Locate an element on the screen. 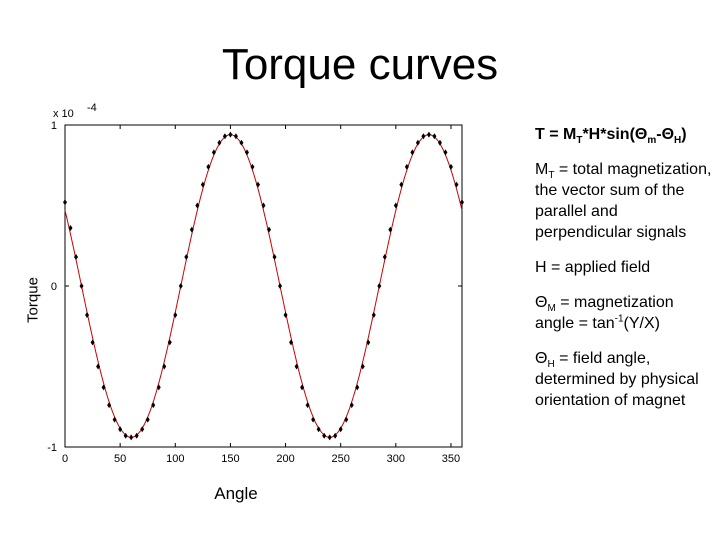 The image size is (720, 540). y-tick-label: 0 is located at coordinates (54, 287).